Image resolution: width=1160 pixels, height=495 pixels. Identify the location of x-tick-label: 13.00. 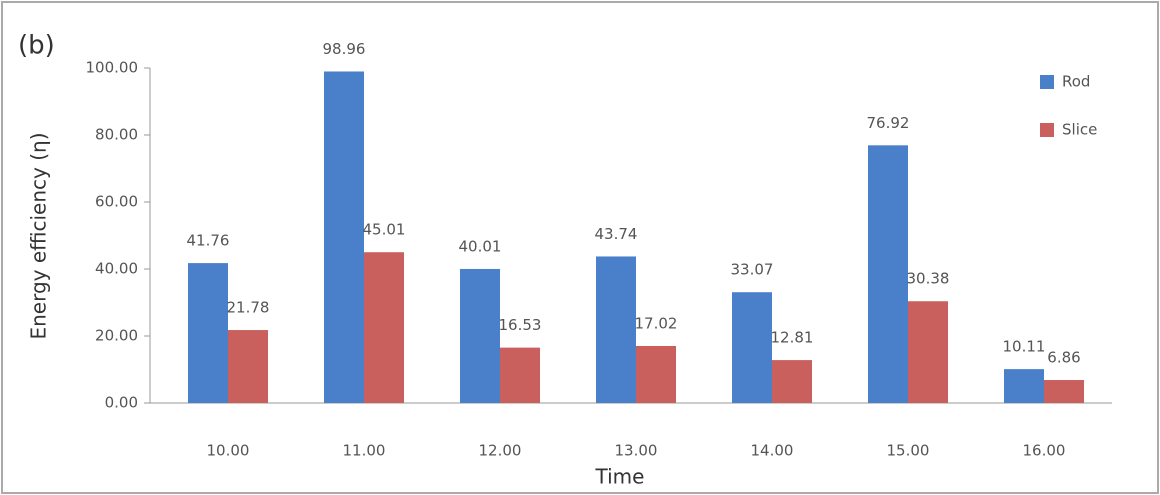
(636, 451).